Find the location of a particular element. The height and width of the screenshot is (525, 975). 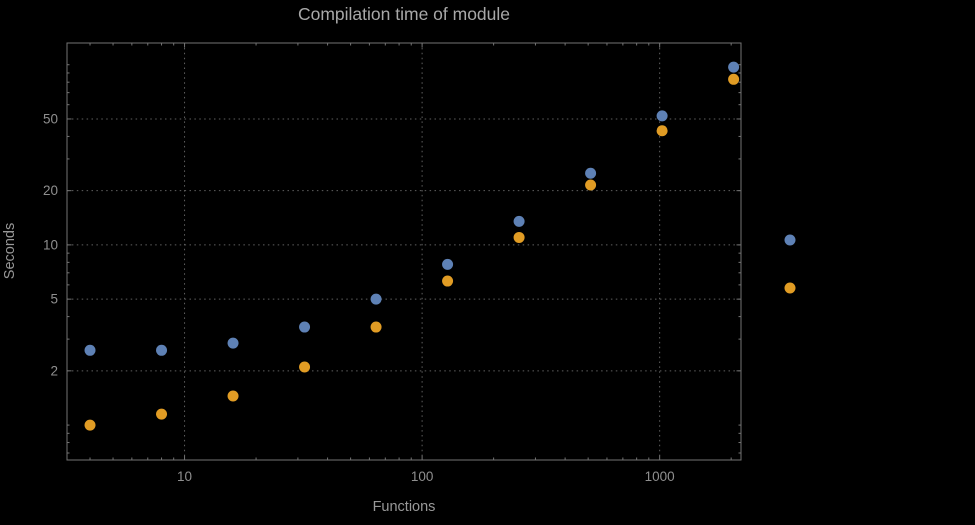

x-tick-label-100: 100 is located at coordinates (422, 476).